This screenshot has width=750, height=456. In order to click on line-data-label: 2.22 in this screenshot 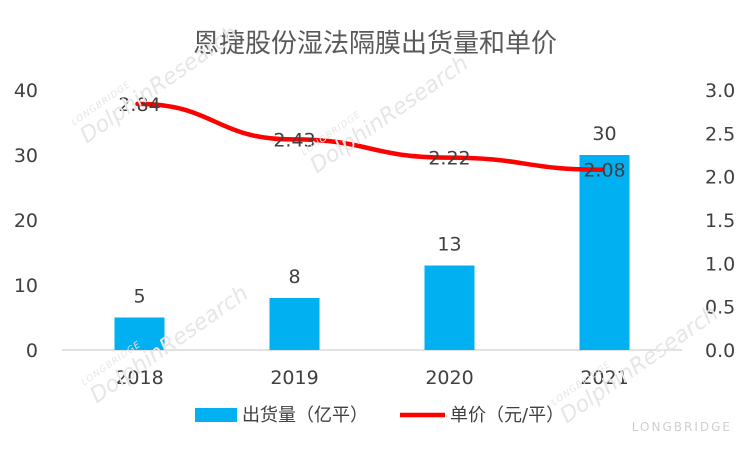, I will do `click(449, 159)`.